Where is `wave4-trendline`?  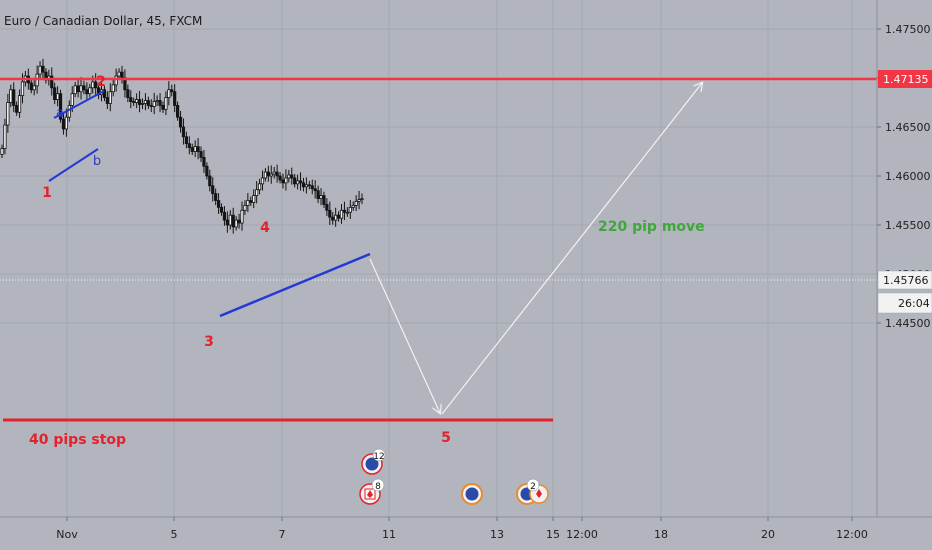
wave4-trendline is located at coordinates (295, 285).